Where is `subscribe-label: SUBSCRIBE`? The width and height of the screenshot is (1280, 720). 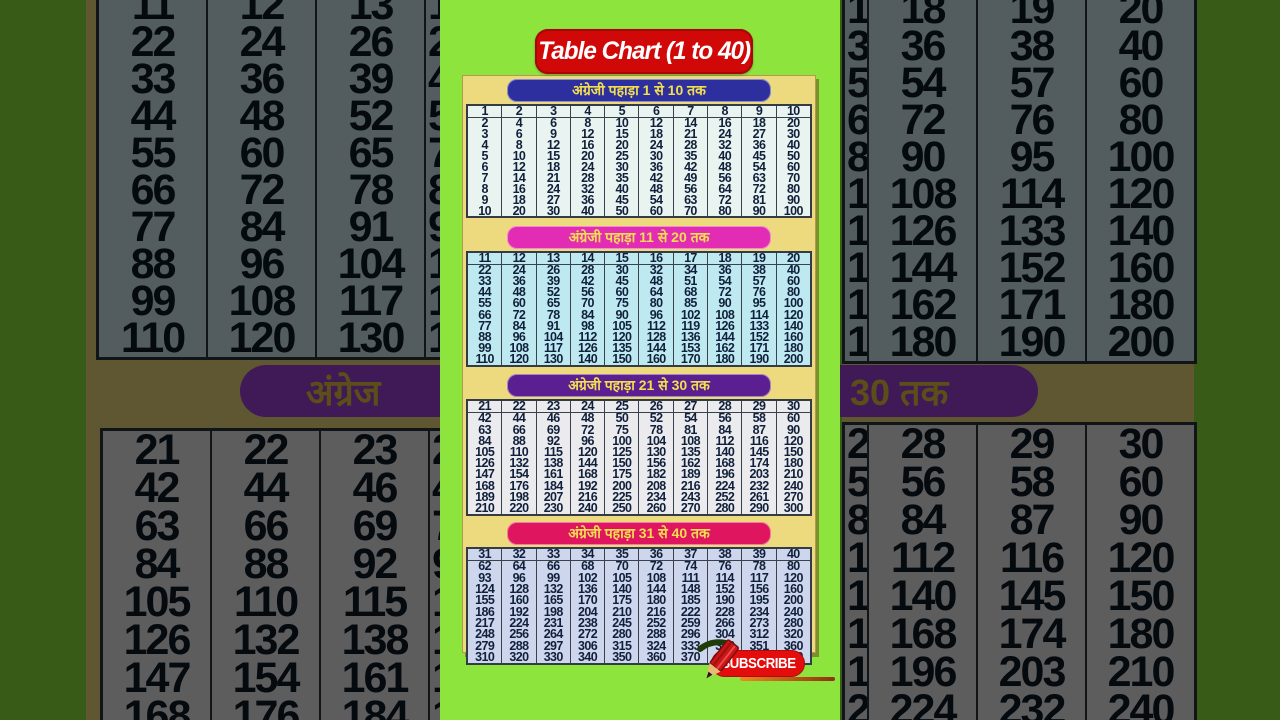 subscribe-label: SUBSCRIBE is located at coordinates (758, 663).